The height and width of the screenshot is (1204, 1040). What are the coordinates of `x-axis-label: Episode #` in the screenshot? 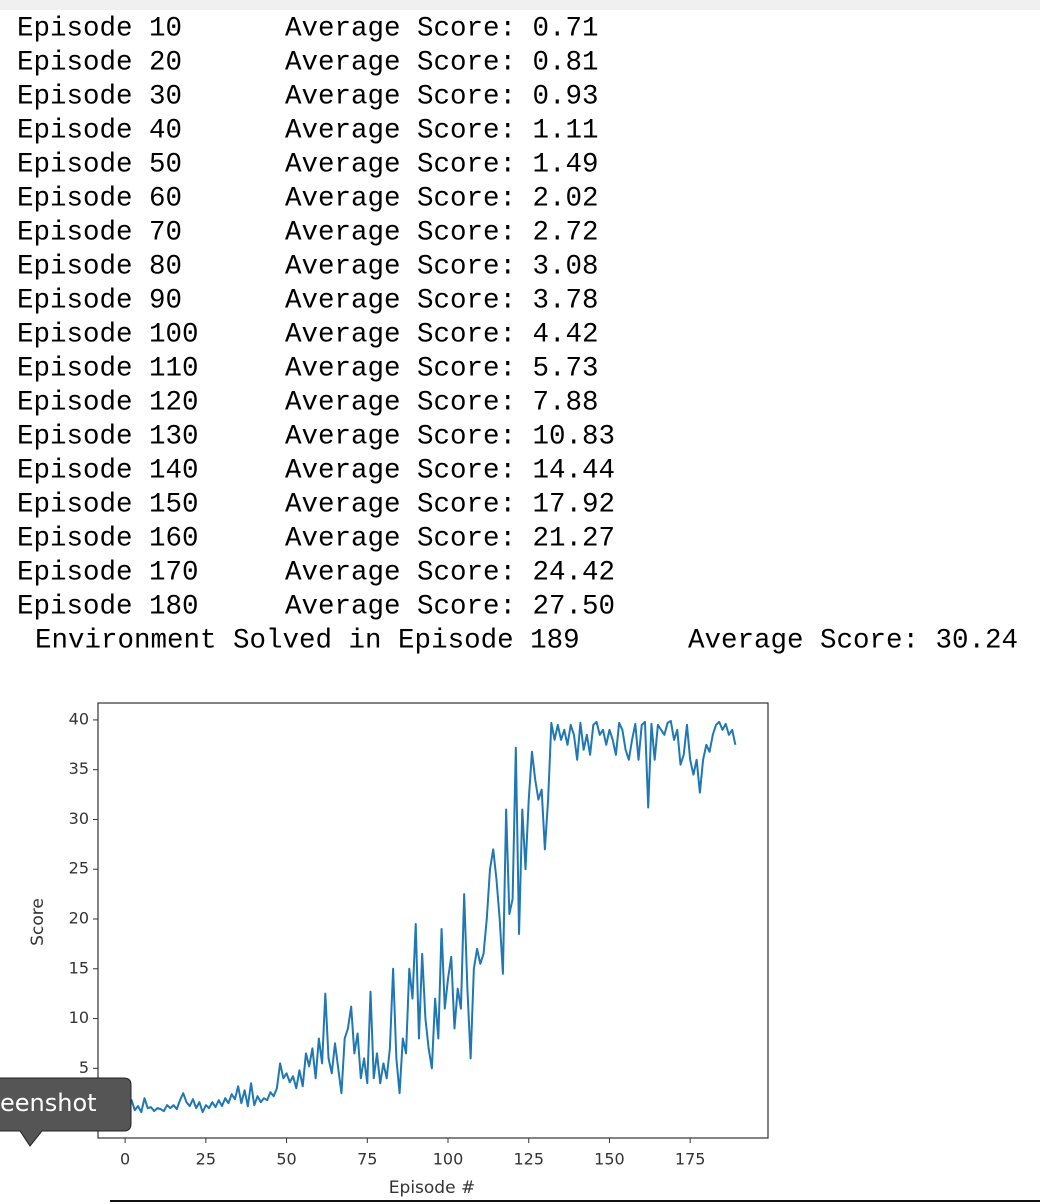 It's located at (432, 1188).